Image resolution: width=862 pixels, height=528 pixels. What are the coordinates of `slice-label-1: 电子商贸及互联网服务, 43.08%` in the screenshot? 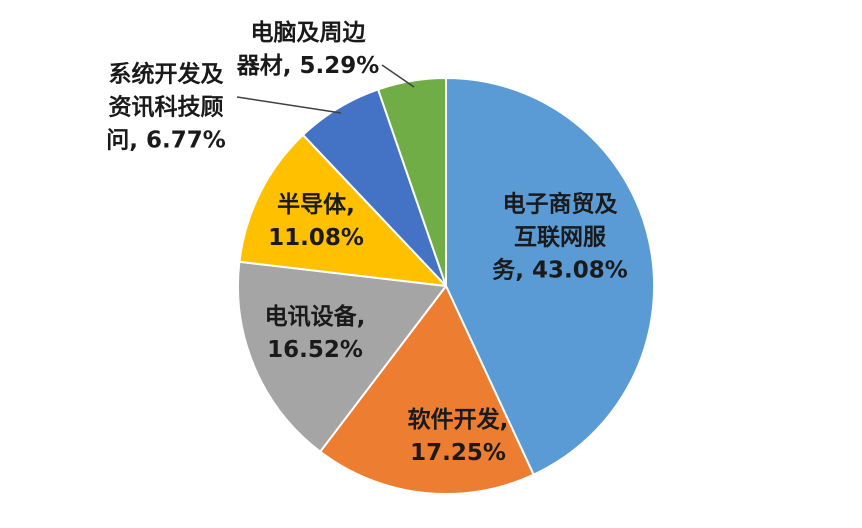 It's located at (560, 237).